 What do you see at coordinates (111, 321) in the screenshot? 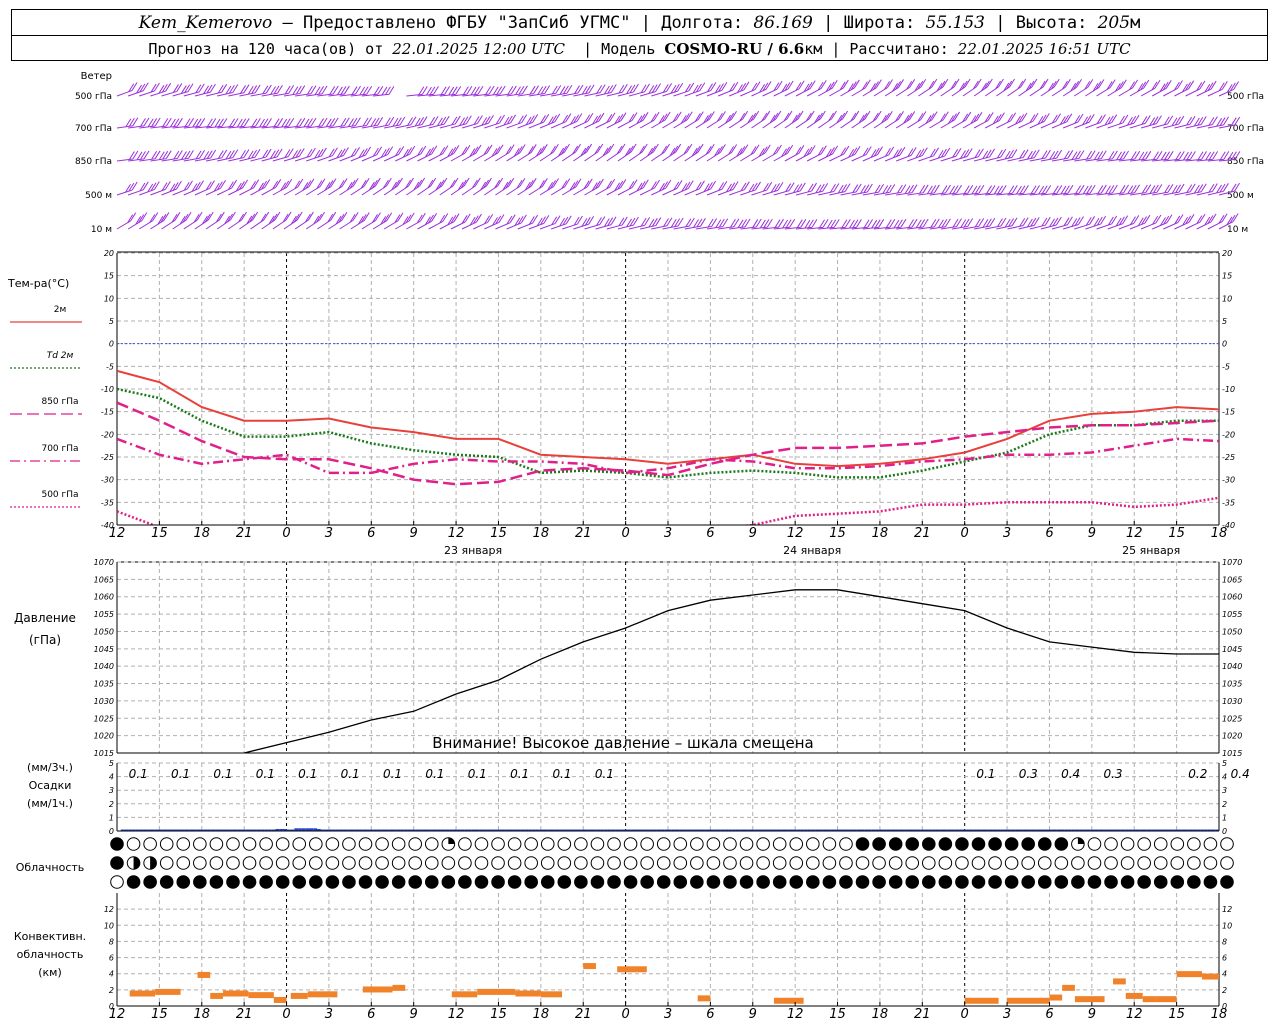
I see `temp-ytick-left: 5` at bounding box center [111, 321].